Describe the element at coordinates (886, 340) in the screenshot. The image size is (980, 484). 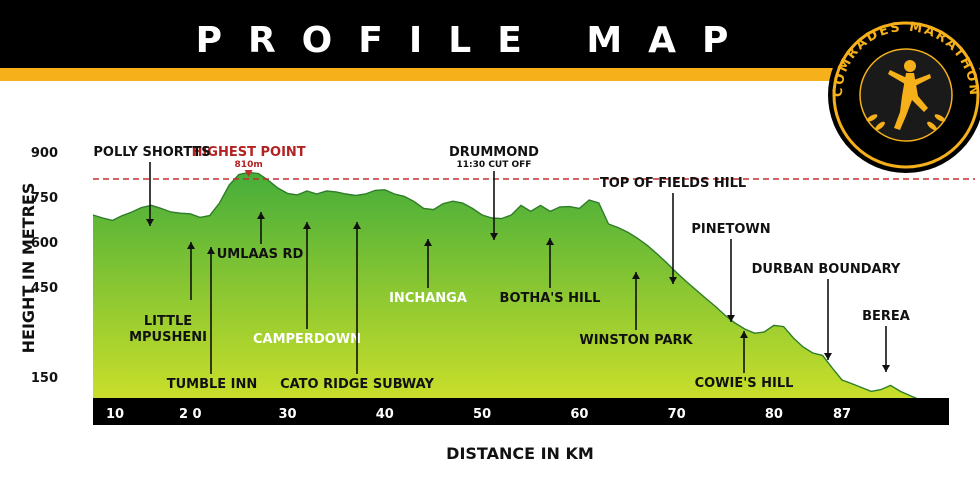
I see `annotation-berea: BEREA` at that location.